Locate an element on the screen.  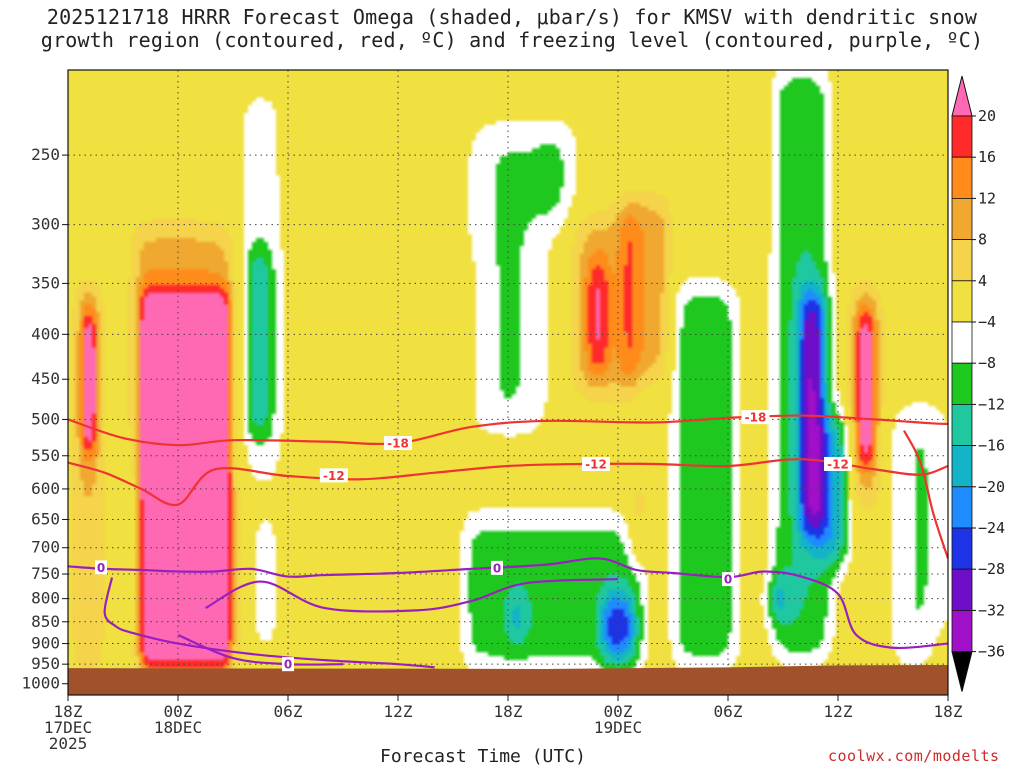
y-tick-label: 450 is located at coordinates (45, 378).